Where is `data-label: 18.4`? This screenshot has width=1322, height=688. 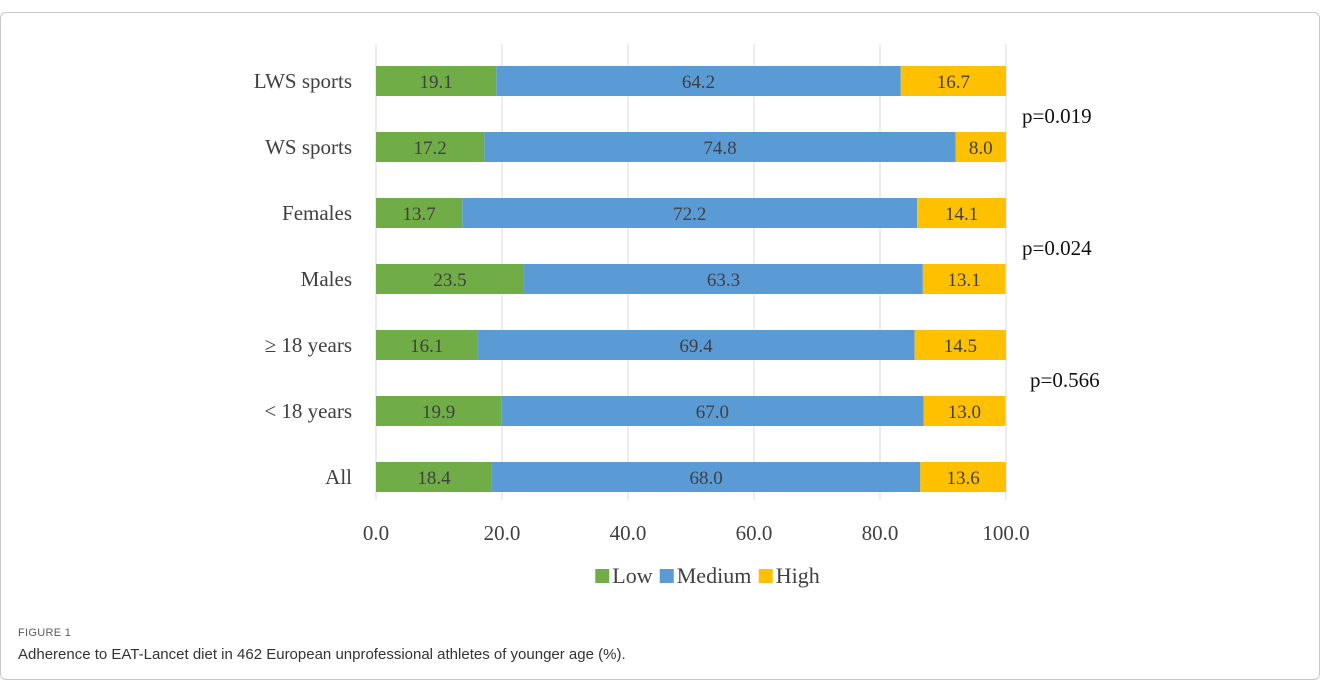 data-label: 18.4 is located at coordinates (434, 478).